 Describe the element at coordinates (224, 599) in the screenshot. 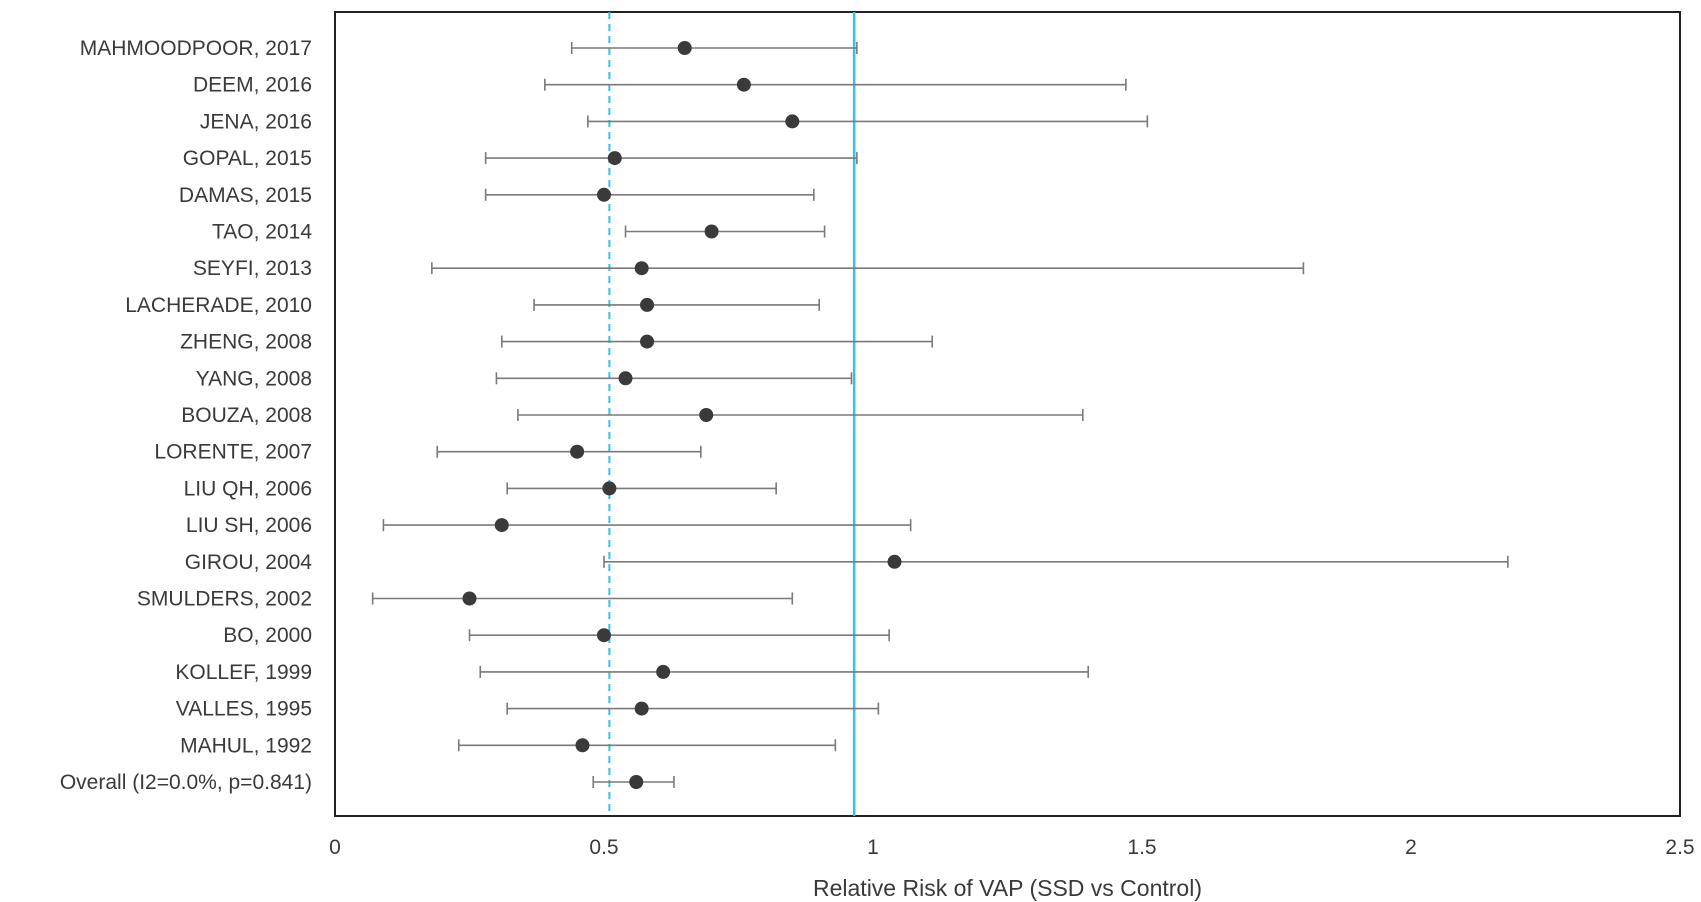

I see `study-label: SMULDERS, 2002` at that location.